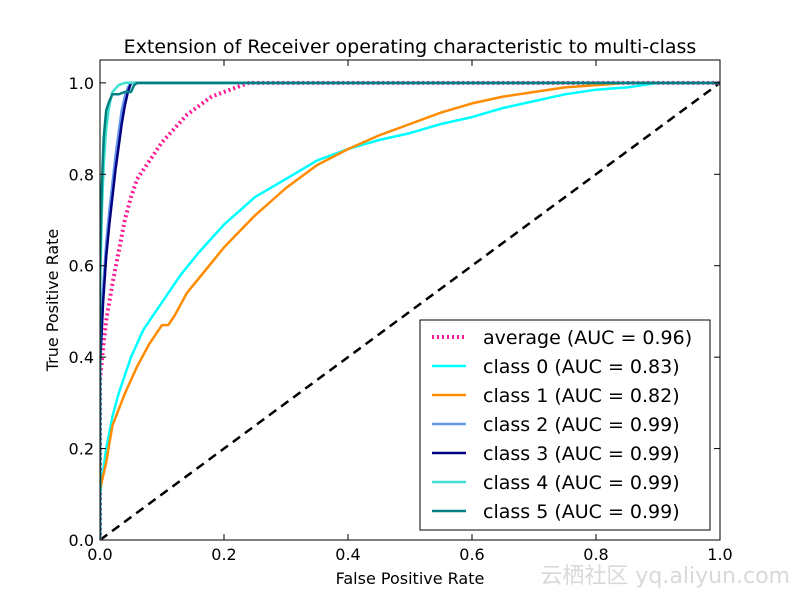  What do you see at coordinates (581, 483) in the screenshot?
I see `legend-label-5: class 4 (AUC = 0.99)` at bounding box center [581, 483].